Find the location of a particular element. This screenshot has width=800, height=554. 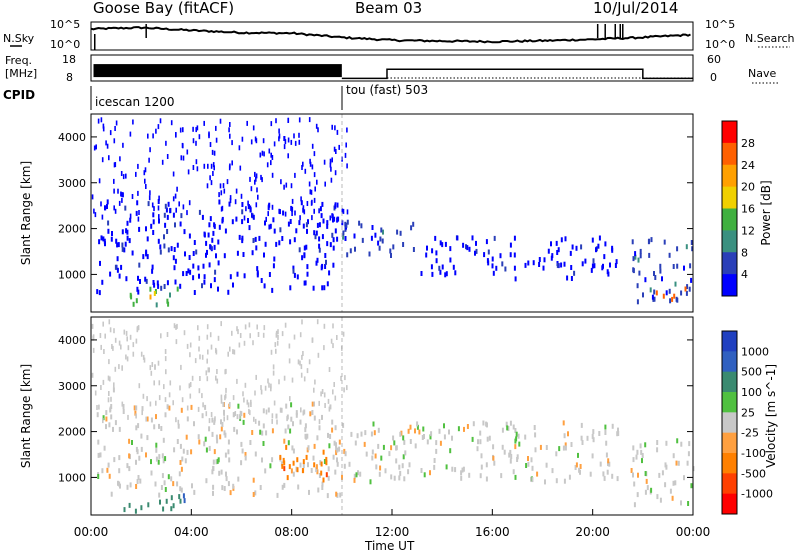

freq-panel: Freq. [MHz] 18 8 60 0 Nave is located at coordinates (392, 68).